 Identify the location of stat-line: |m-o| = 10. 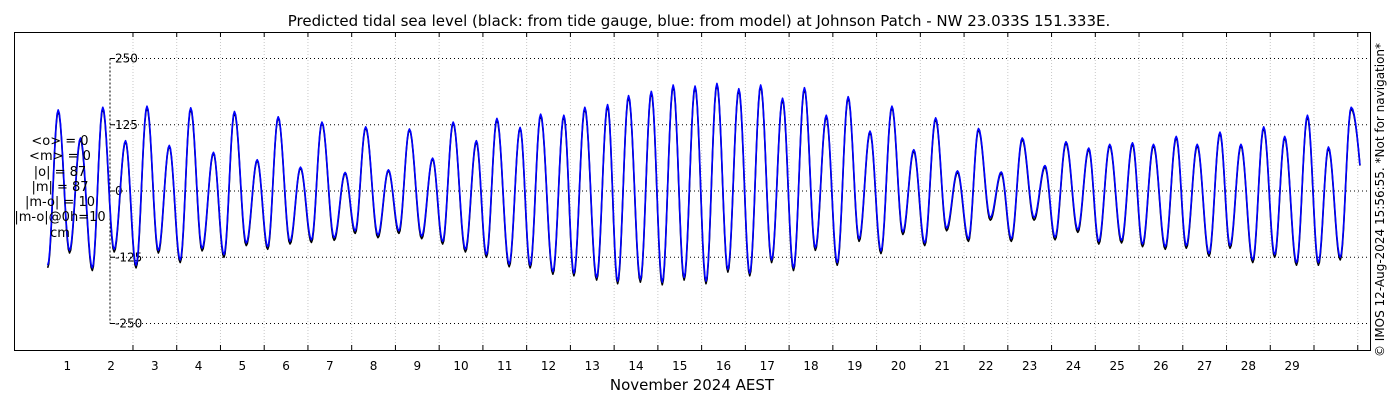
(59, 203).